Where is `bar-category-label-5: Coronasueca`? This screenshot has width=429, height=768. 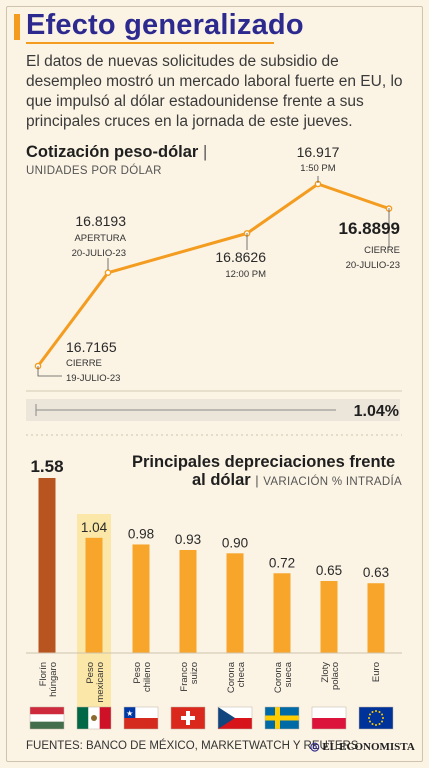 bar-category-label-5: Coronasueca is located at coordinates (283, 677).